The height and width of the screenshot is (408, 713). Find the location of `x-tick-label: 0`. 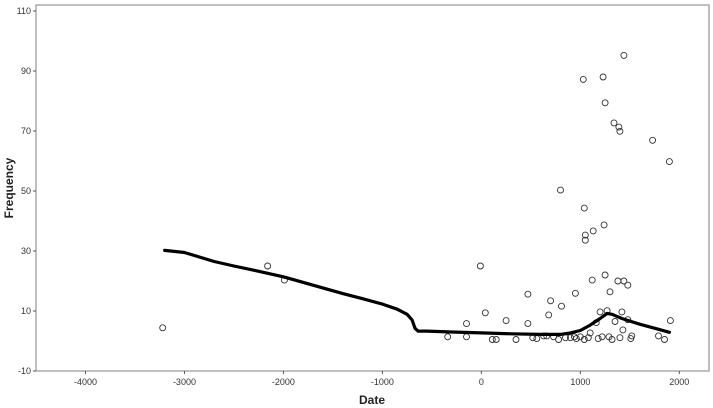

x-tick-label: 0 is located at coordinates (481, 382).